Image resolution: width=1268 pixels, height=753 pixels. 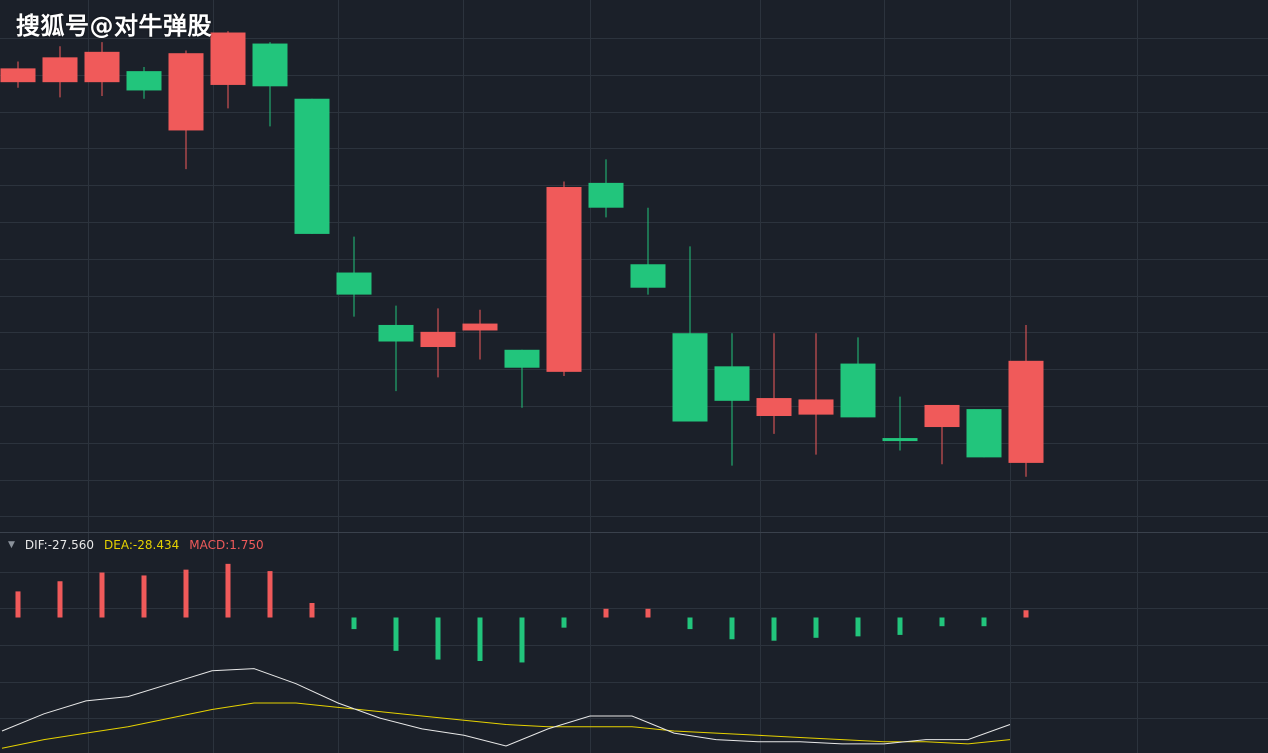 I want to click on macd-lines, so click(x=506, y=708).